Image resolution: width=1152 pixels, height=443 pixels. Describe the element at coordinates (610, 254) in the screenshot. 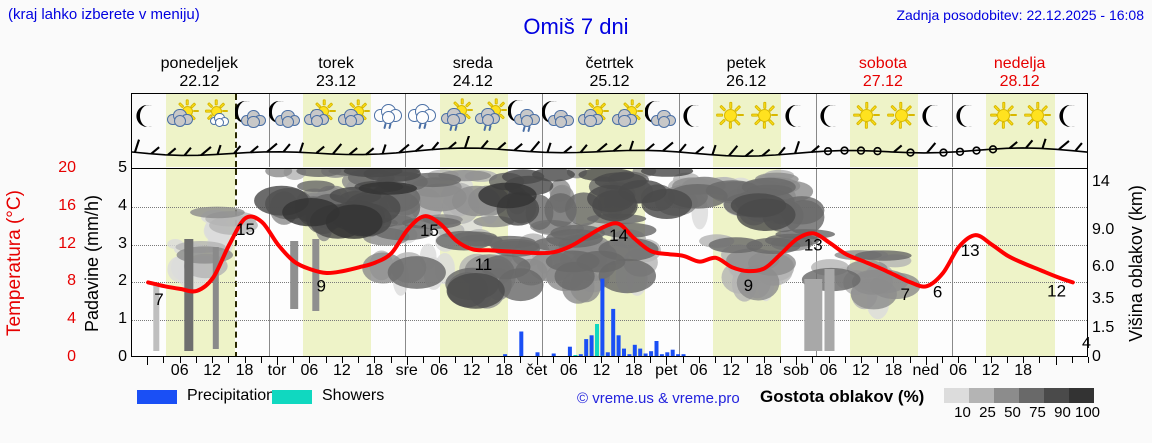

I see `temperature-curve` at that location.